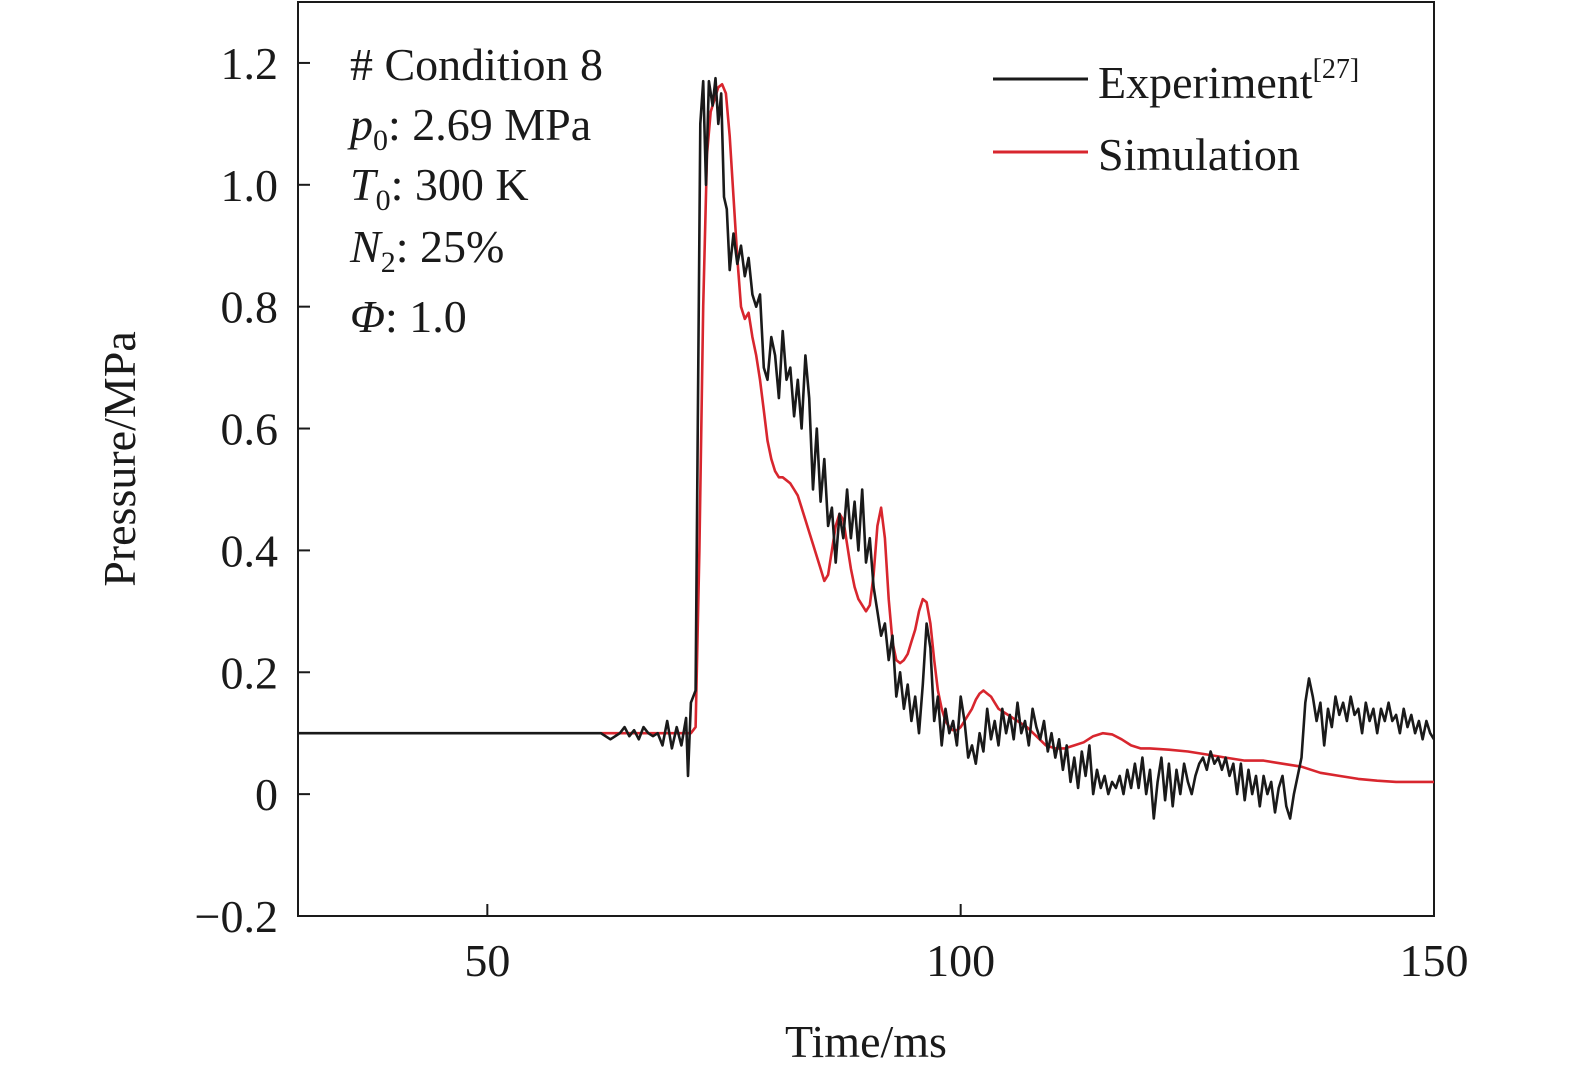 This screenshot has width=1575, height=1078. What do you see at coordinates (1205, 82) in the screenshot?
I see `legend-experiment-name: Experiment` at bounding box center [1205, 82].